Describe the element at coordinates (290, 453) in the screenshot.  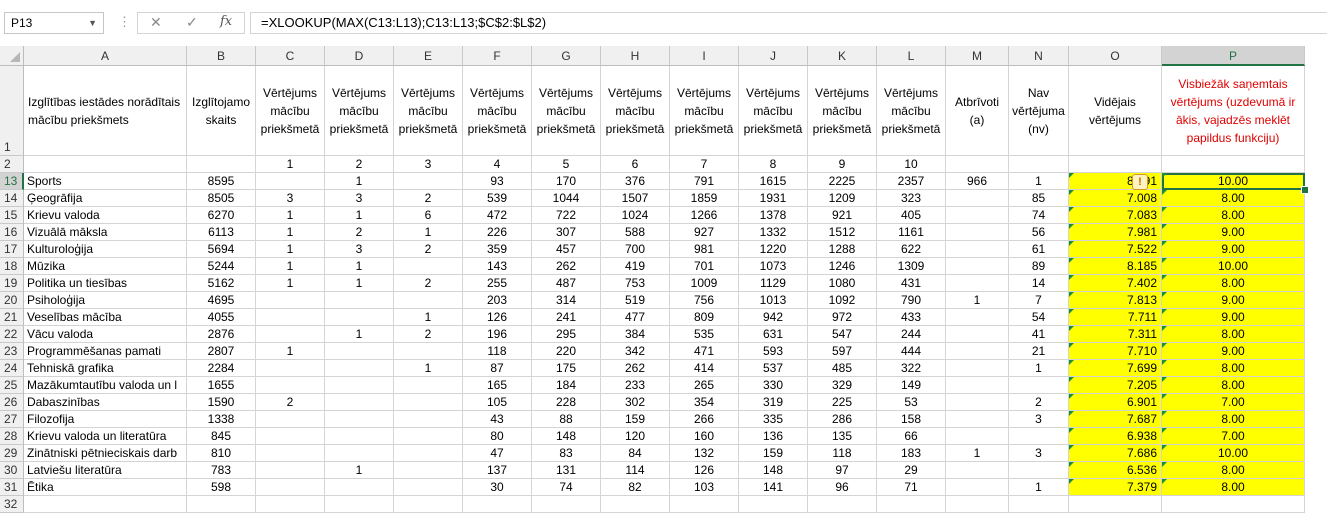
I see `cell-c29` at that location.